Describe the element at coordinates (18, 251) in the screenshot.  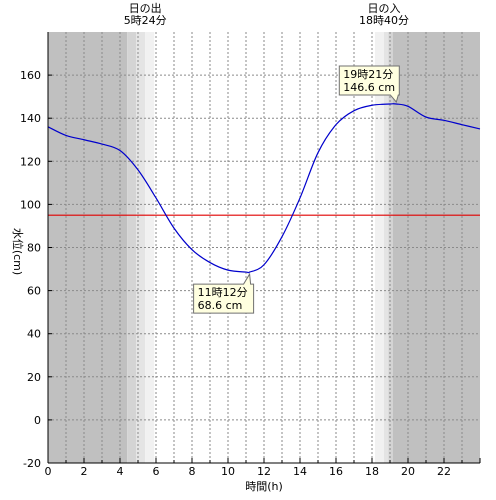
I see `y-axis-label: 水位(cm)` at that location.